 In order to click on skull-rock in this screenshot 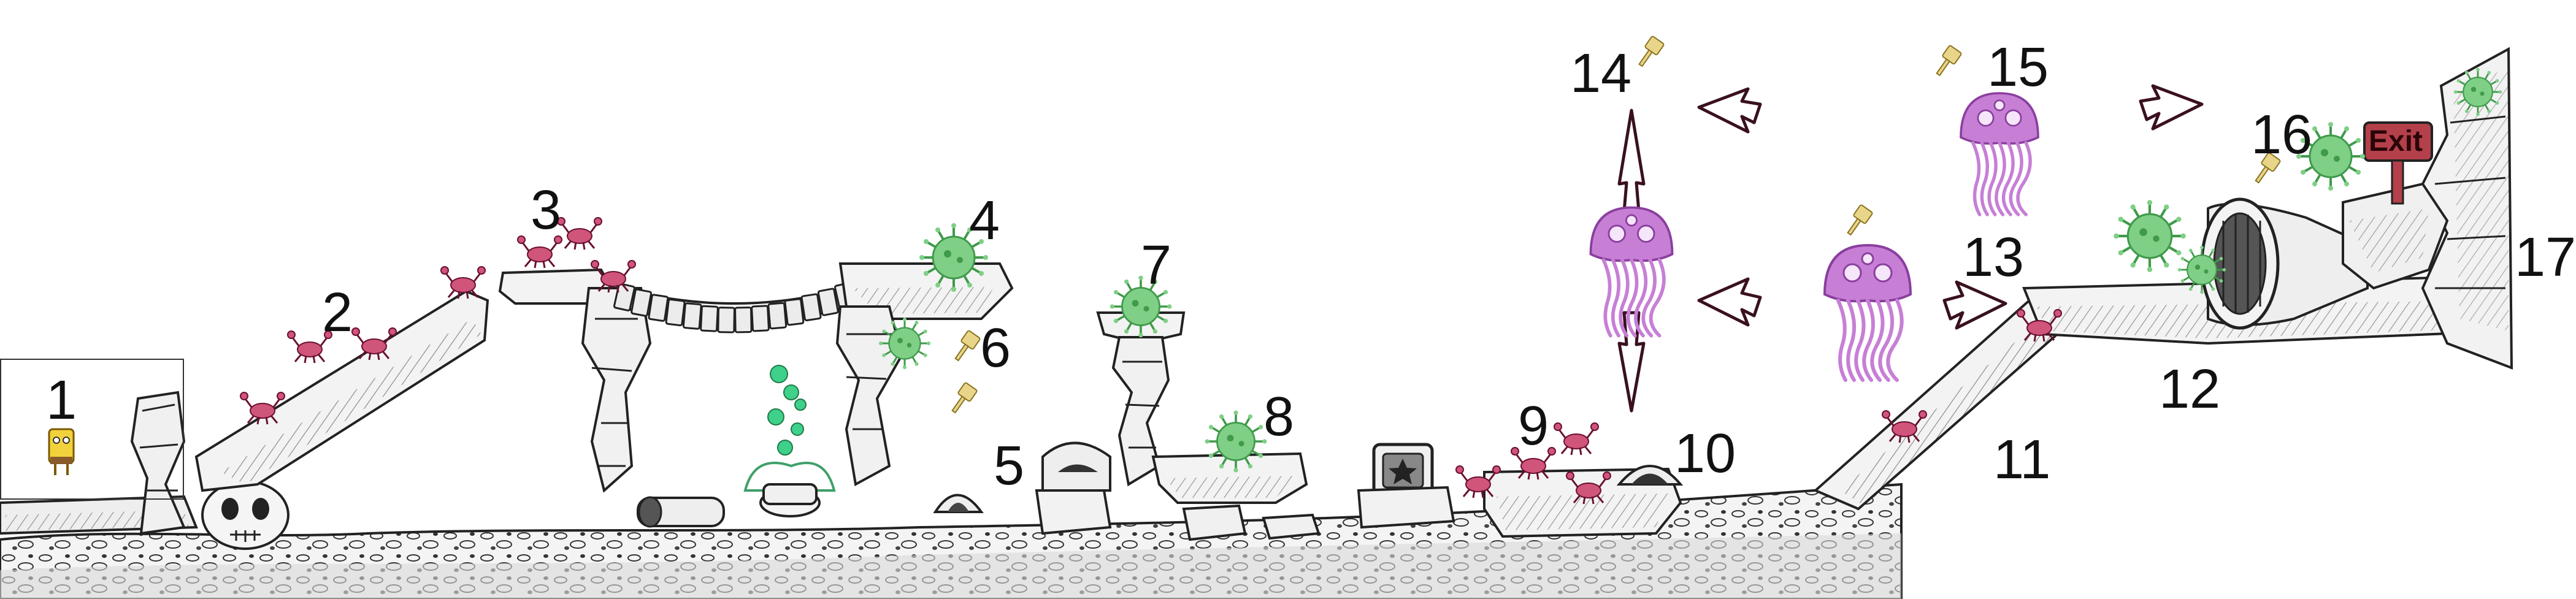, I will do `click(245, 515)`.